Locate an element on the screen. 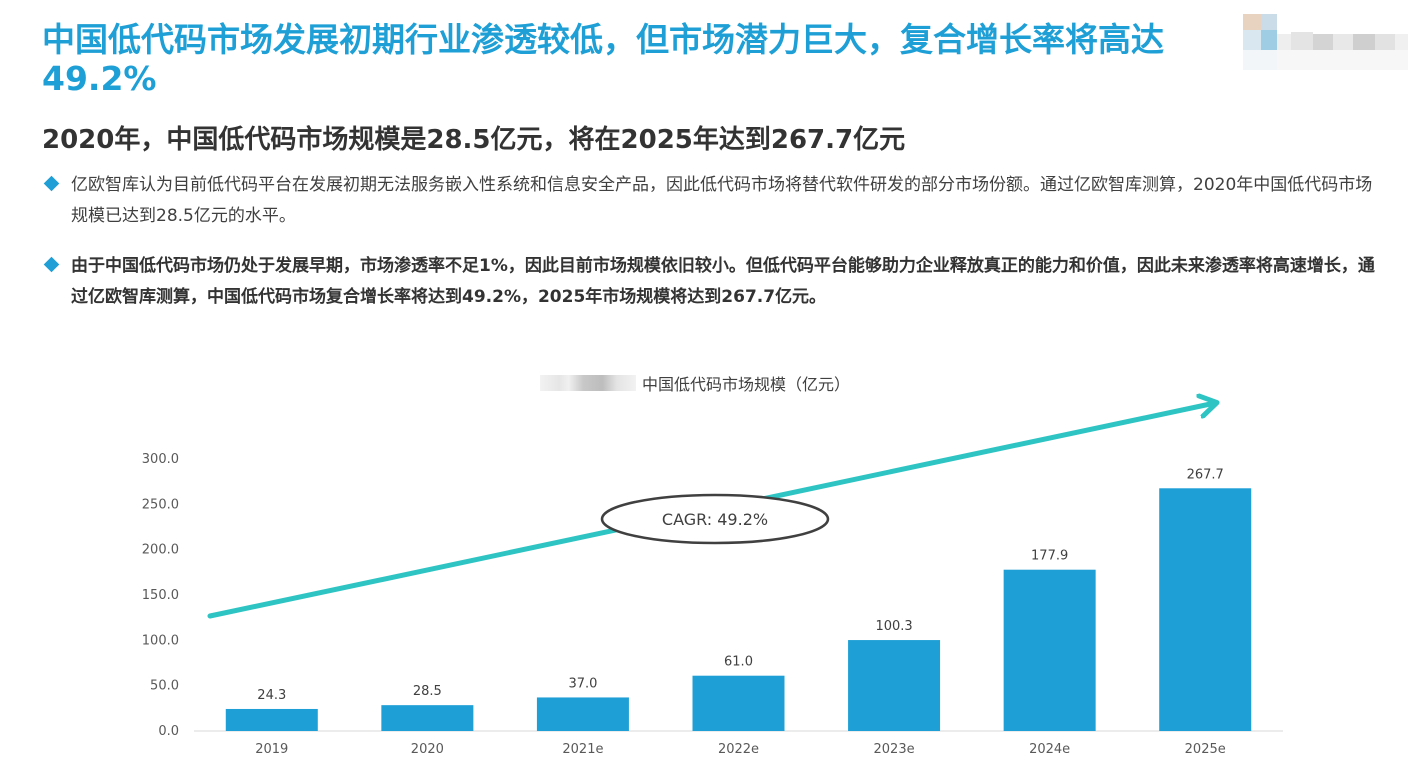 This screenshot has height=774, width=1425. data-label: 28.5 is located at coordinates (427, 691).